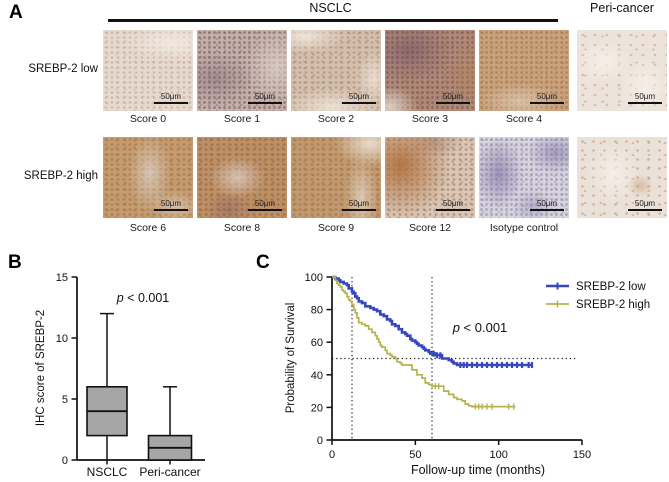 Image resolution: width=669 pixels, height=482 pixels. What do you see at coordinates (622, 8) in the screenshot?
I see `peri-cancer-group-header: Peri-cancer` at bounding box center [622, 8].